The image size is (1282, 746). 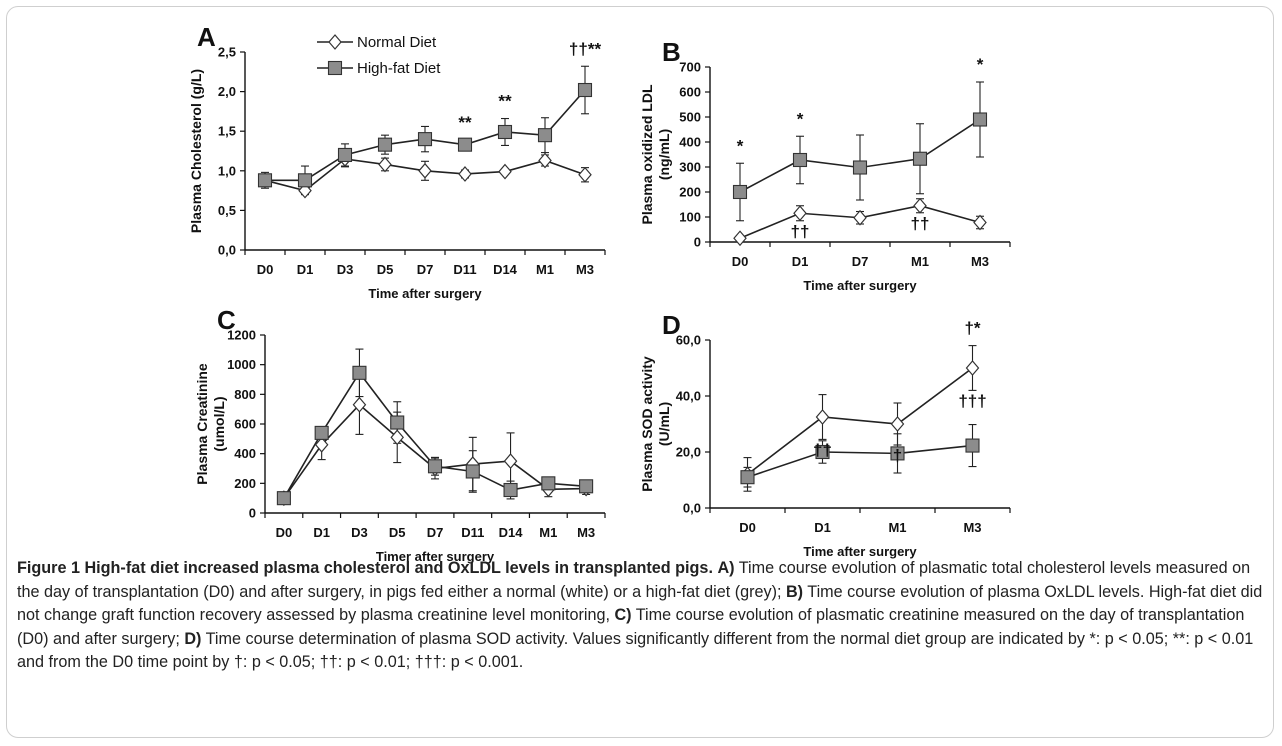 I want to click on chart-d-x-tick-label: D0, so click(x=747, y=527).